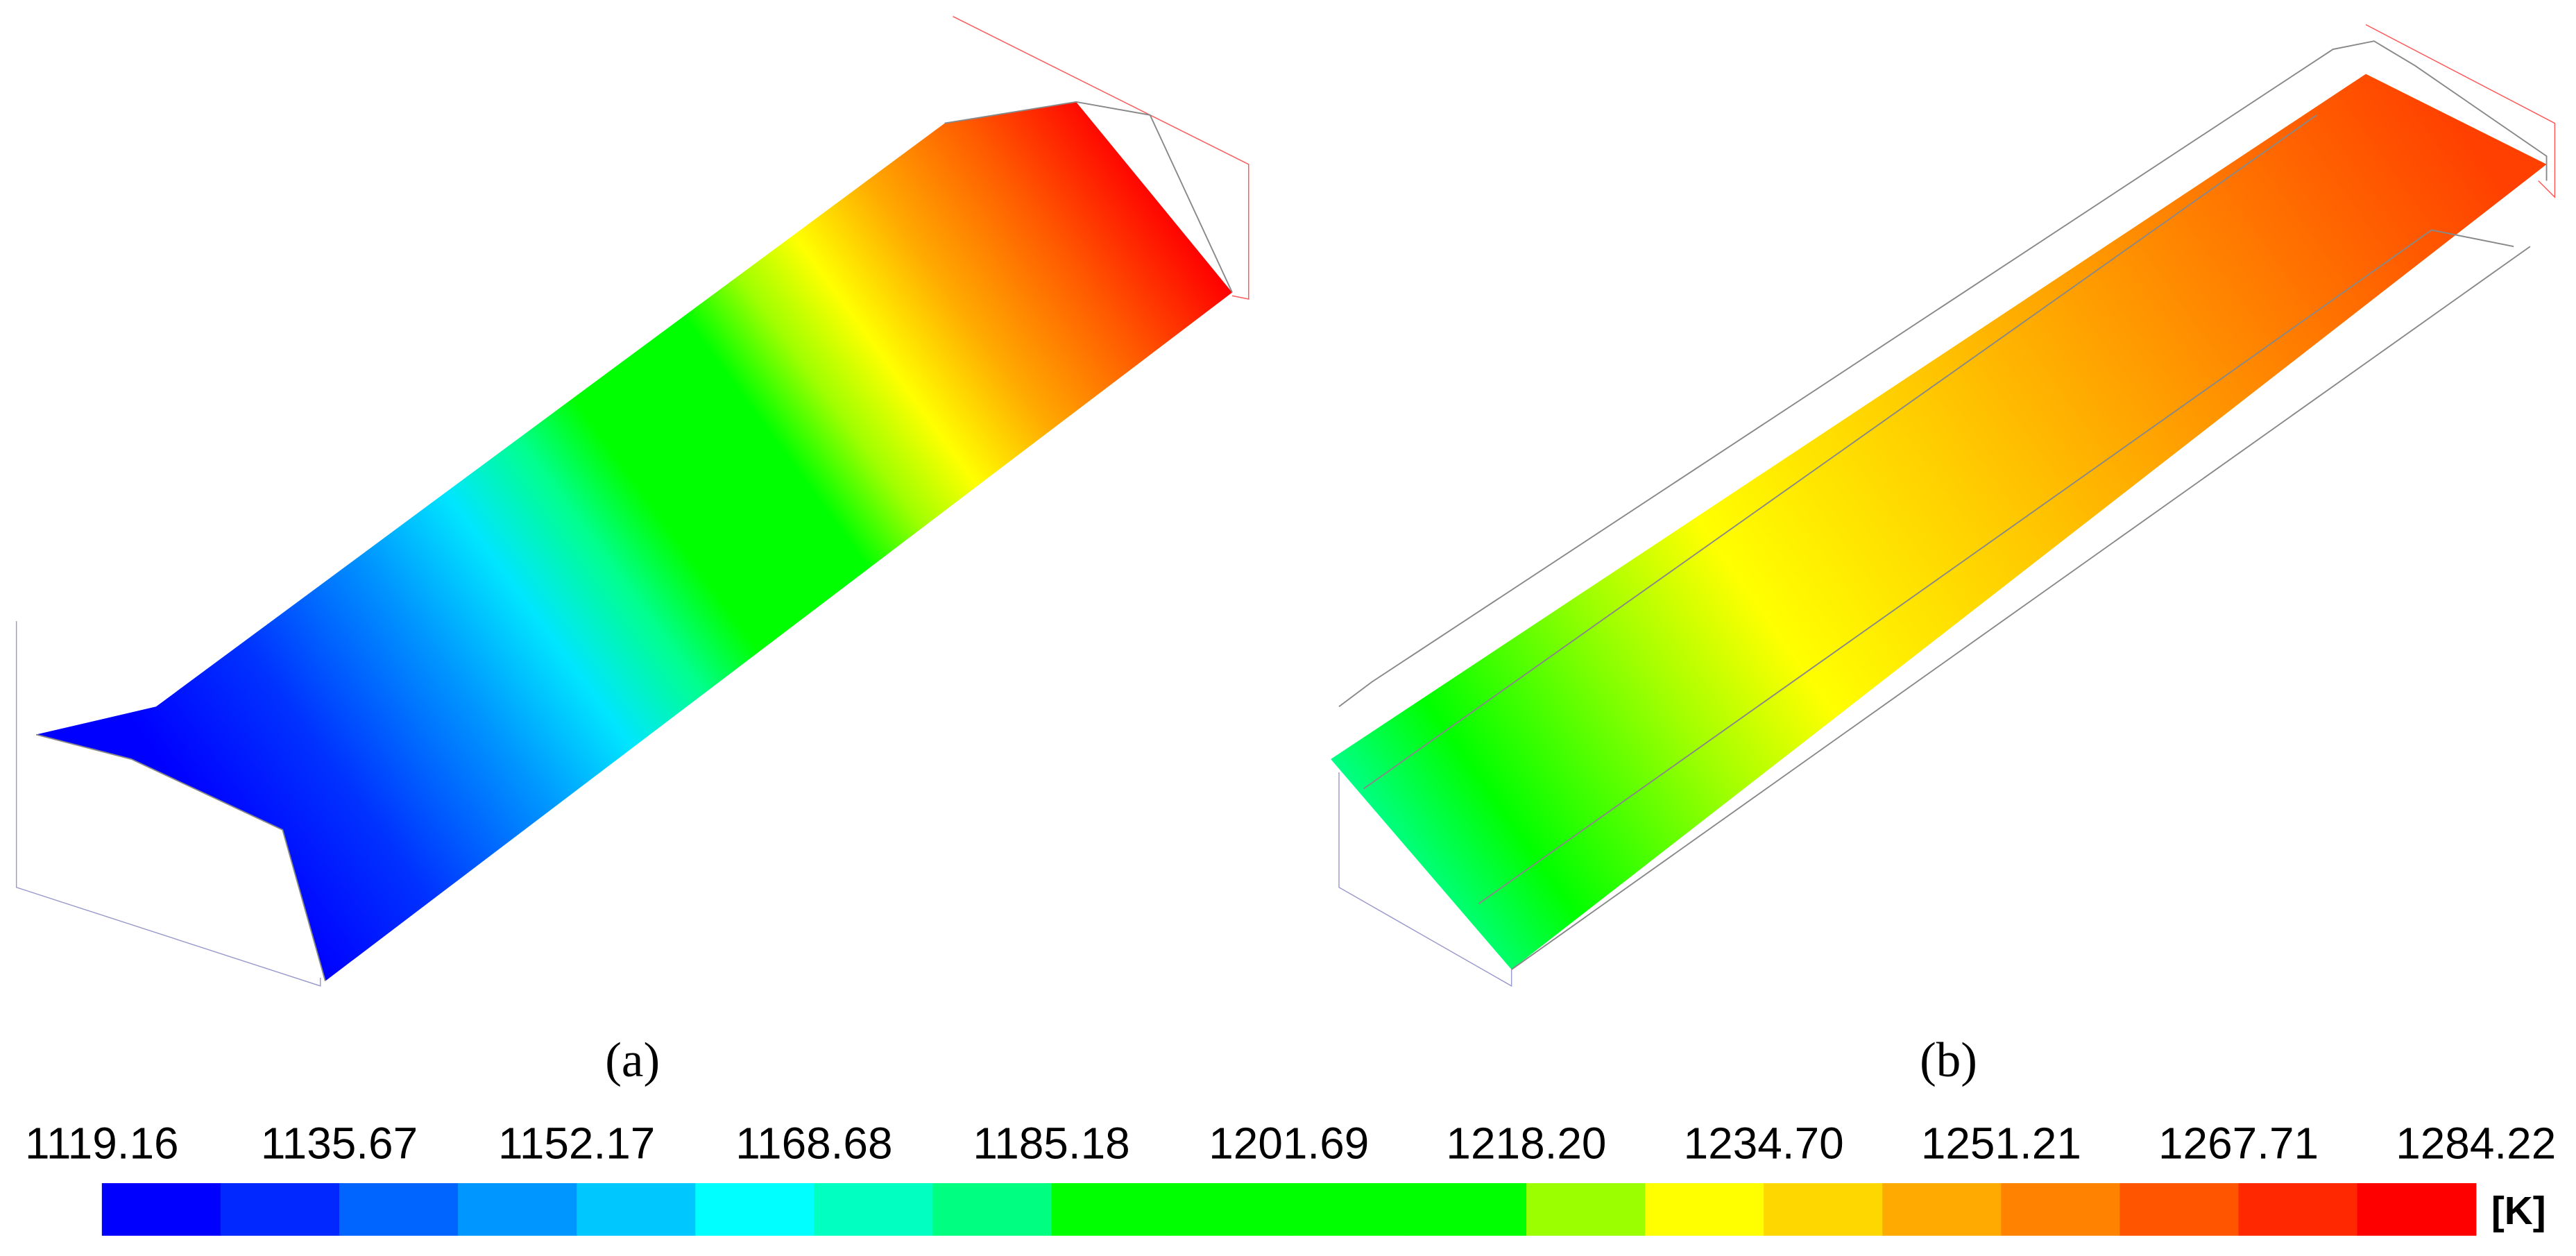 The height and width of the screenshot is (1256, 2576). I want to click on colorbar-tick-label: 1185.18, so click(1051, 1144).